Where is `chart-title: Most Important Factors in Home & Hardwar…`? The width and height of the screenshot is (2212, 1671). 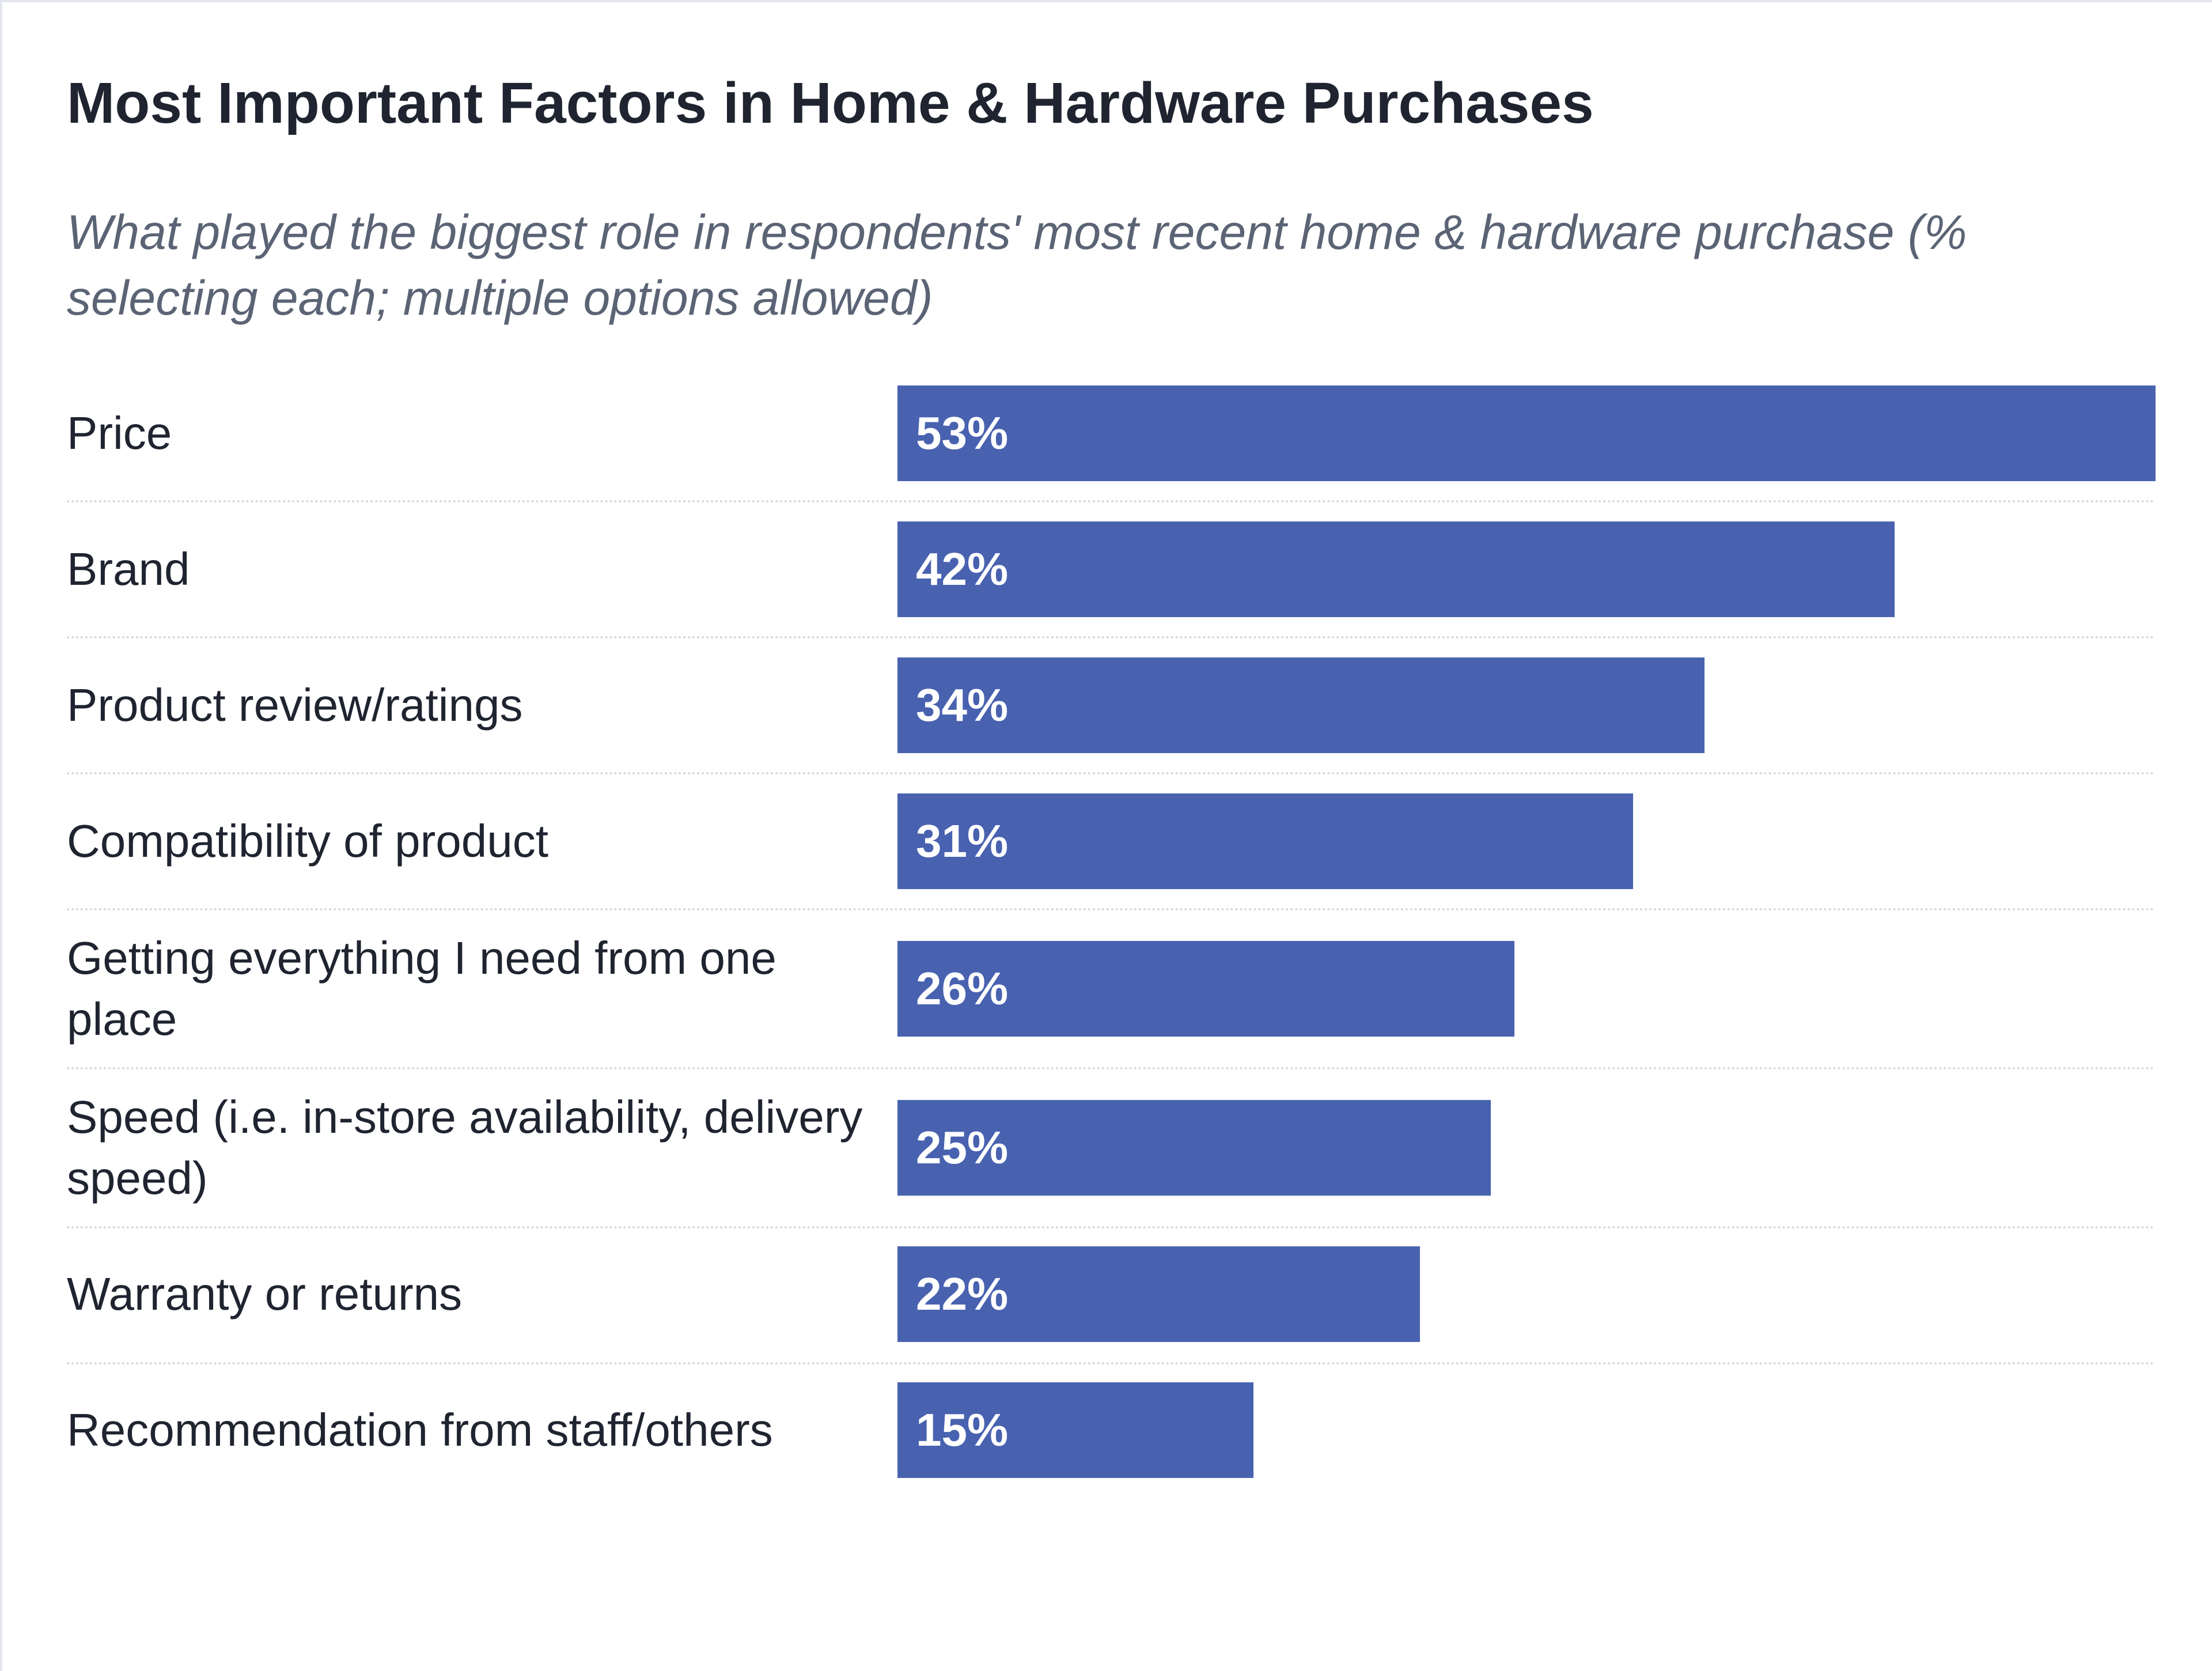 chart-title: Most Important Factors in Home & Hardwar… is located at coordinates (830, 103).